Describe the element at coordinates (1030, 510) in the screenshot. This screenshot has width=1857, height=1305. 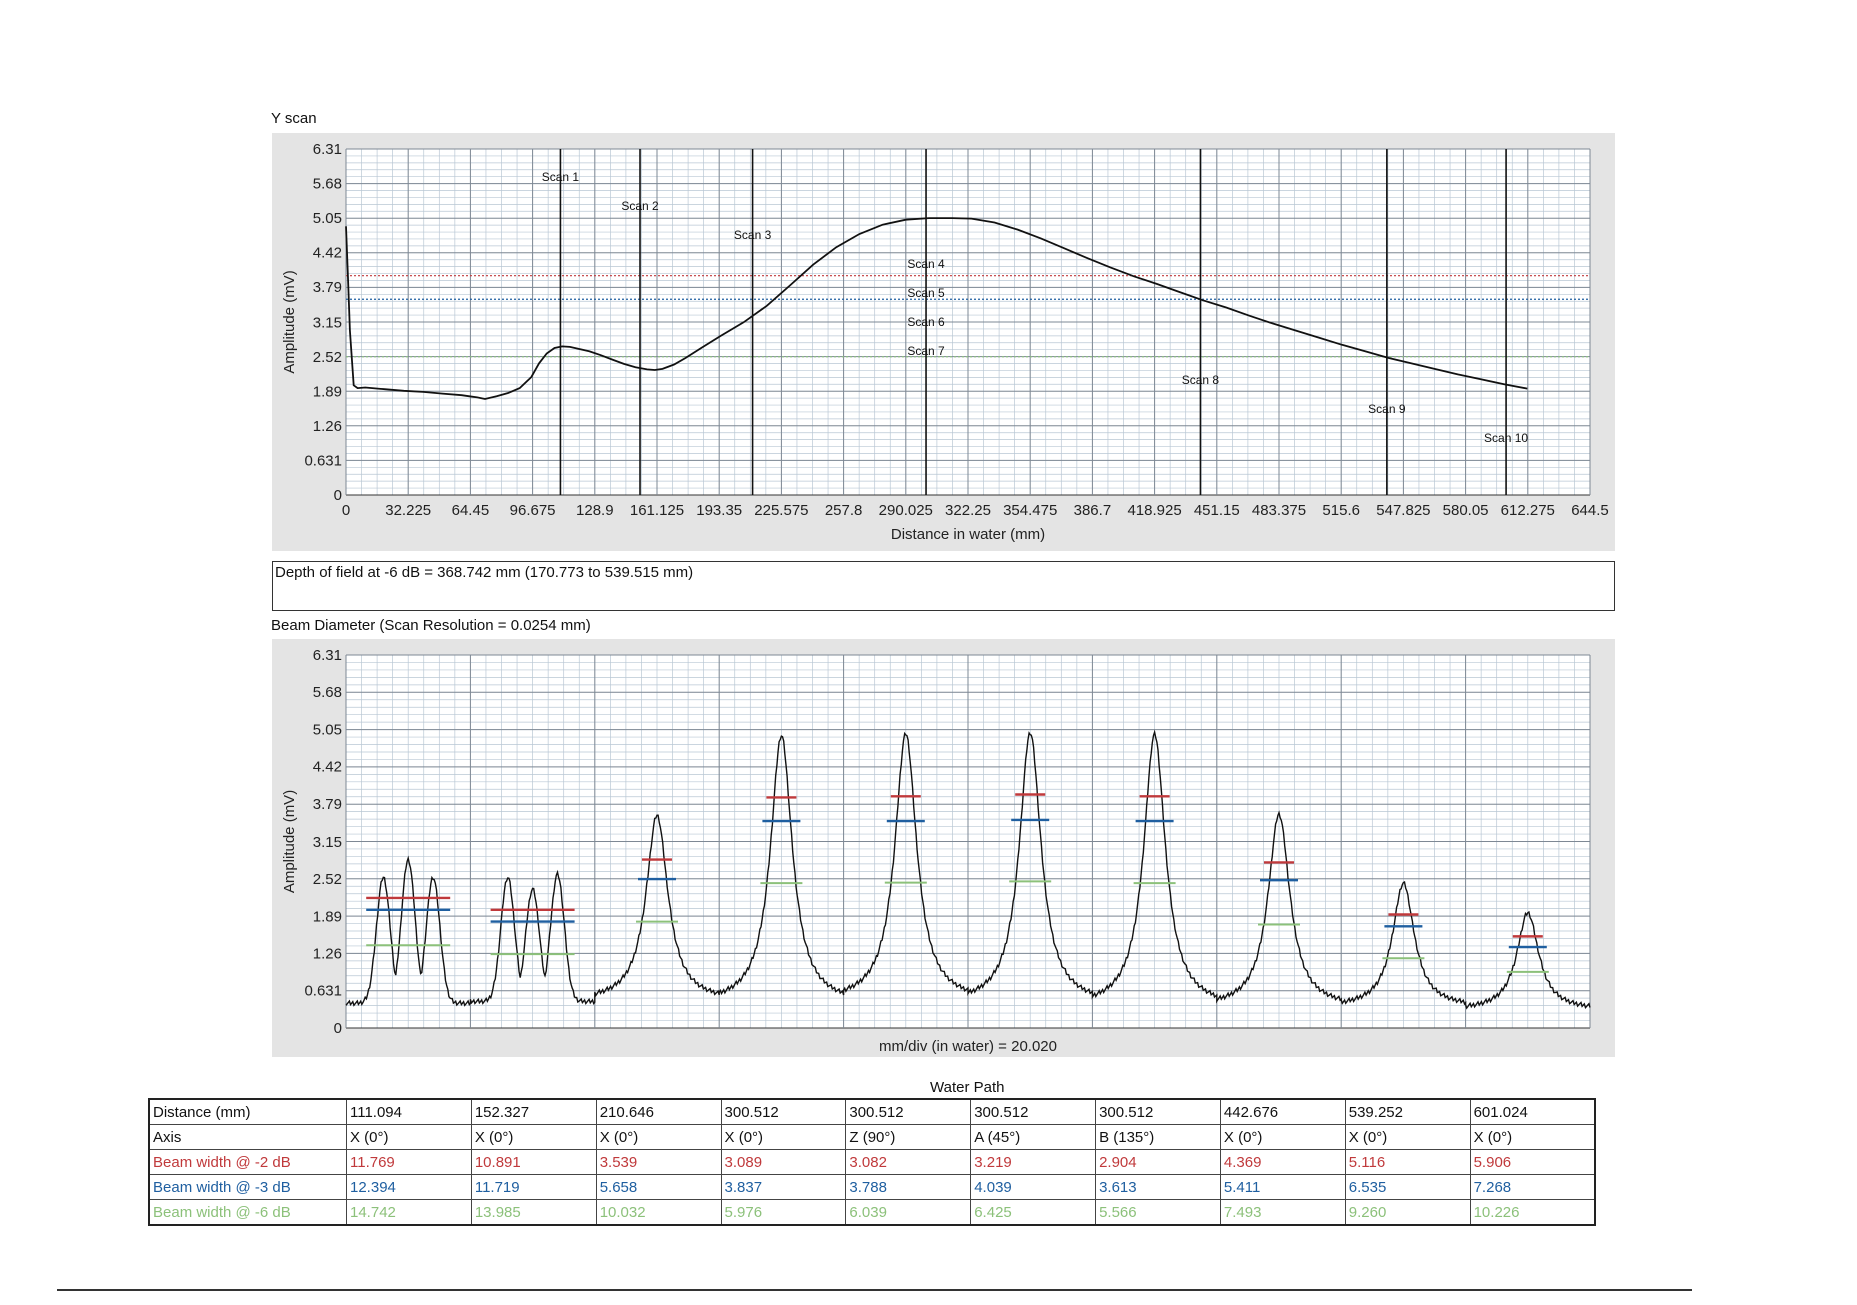
I see `x-tick-label: 354.475` at that location.